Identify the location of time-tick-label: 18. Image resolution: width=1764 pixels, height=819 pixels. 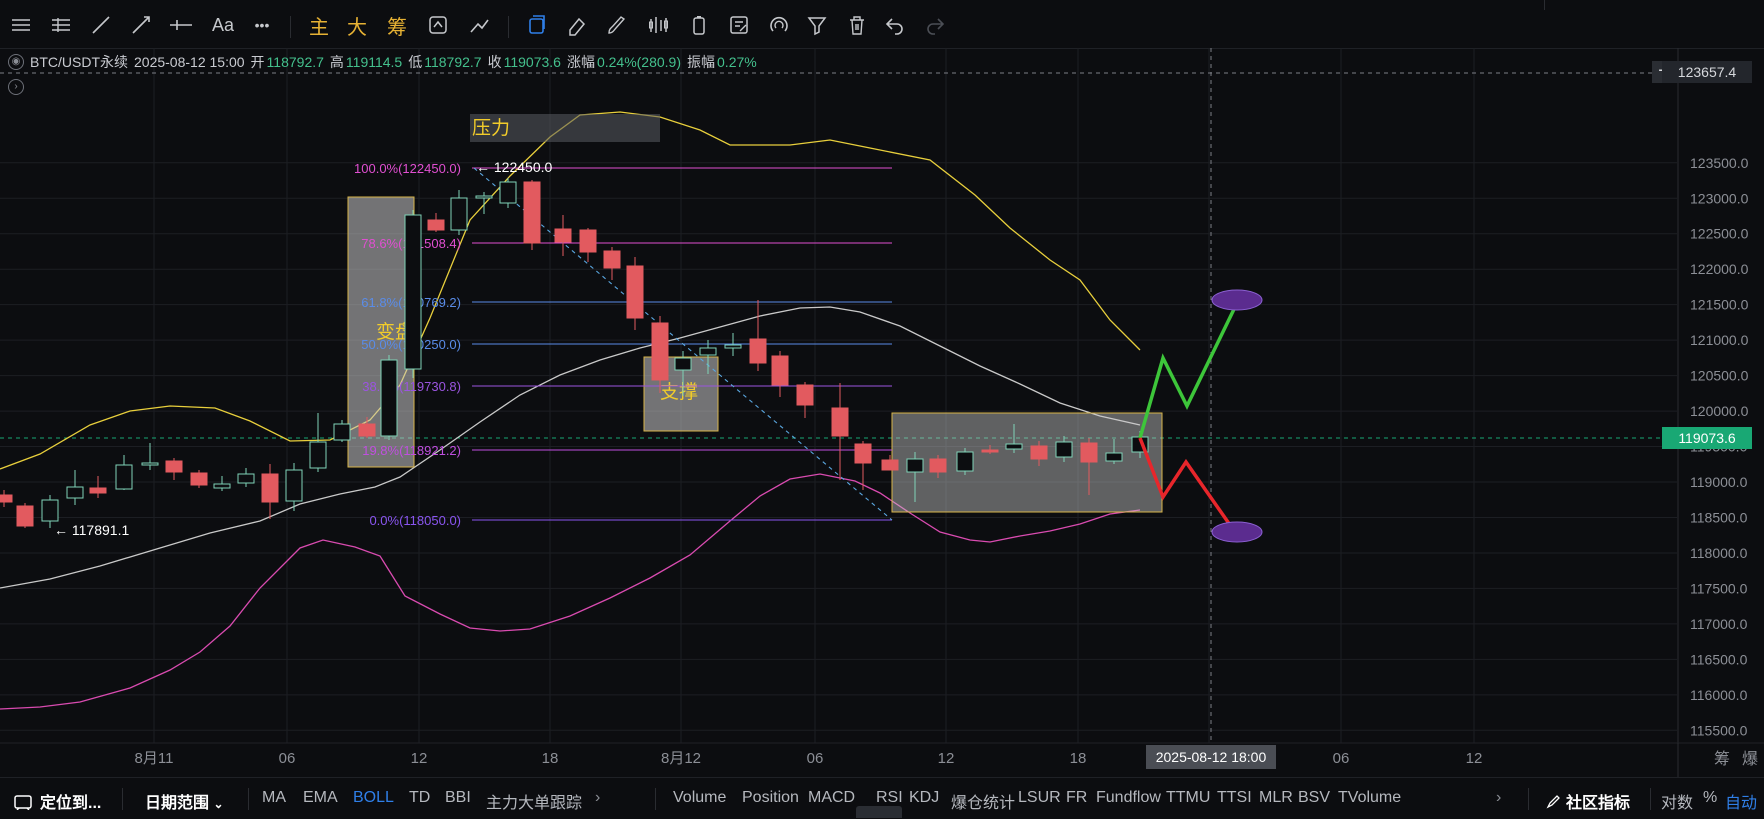
(1078, 758).